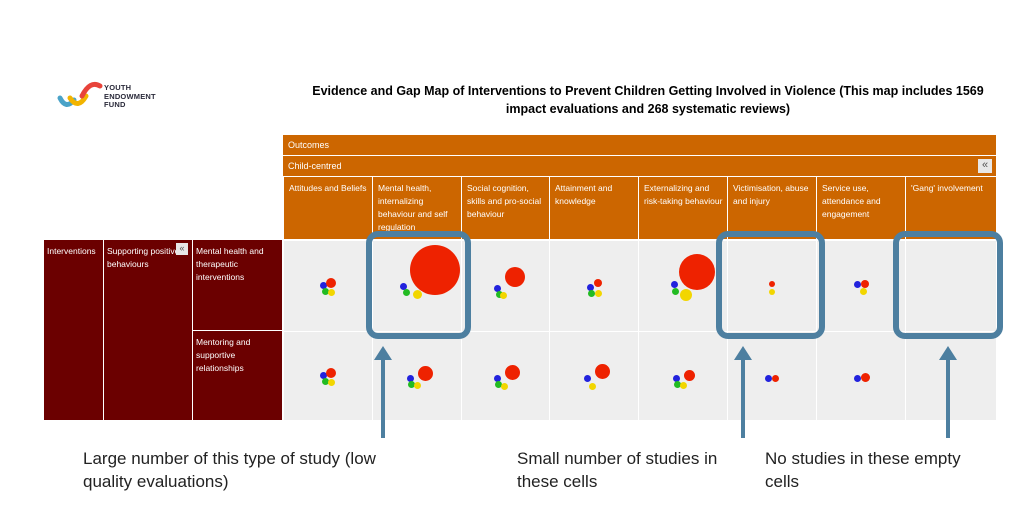 Image resolution: width=1024 pixels, height=512 pixels. Describe the element at coordinates (327, 208) in the screenshot. I see `column-header: Attitudes and Beliefs` at that location.